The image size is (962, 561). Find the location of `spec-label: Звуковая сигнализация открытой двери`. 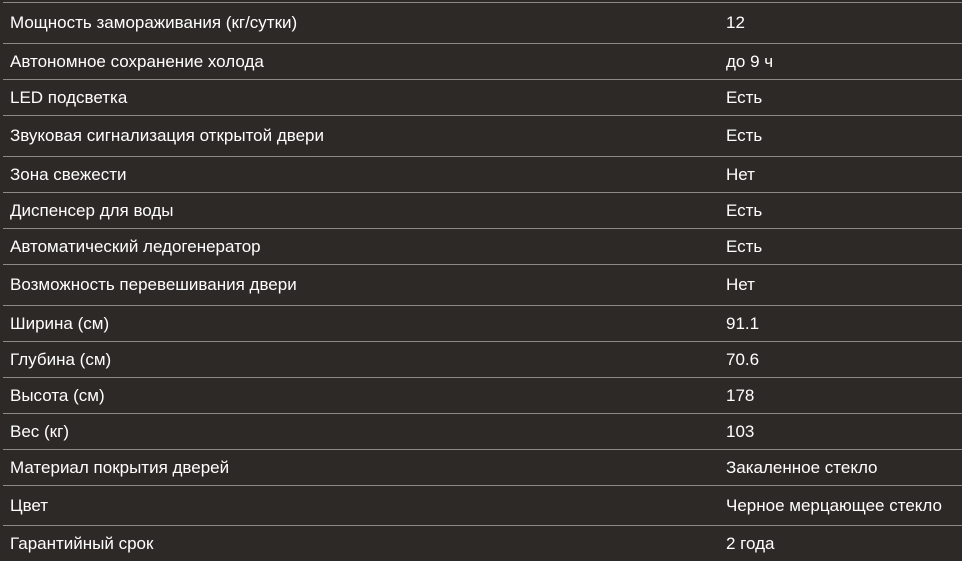

spec-label: Звуковая сигнализация открытой двери is located at coordinates (167, 135).